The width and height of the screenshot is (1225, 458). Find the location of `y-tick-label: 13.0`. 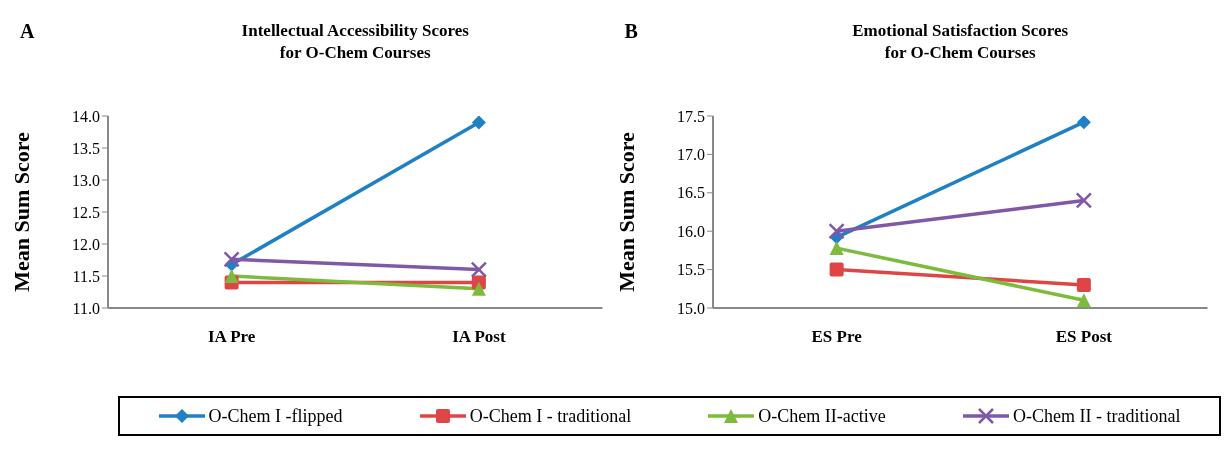

y-tick-label: 13.0 is located at coordinates (86, 180).